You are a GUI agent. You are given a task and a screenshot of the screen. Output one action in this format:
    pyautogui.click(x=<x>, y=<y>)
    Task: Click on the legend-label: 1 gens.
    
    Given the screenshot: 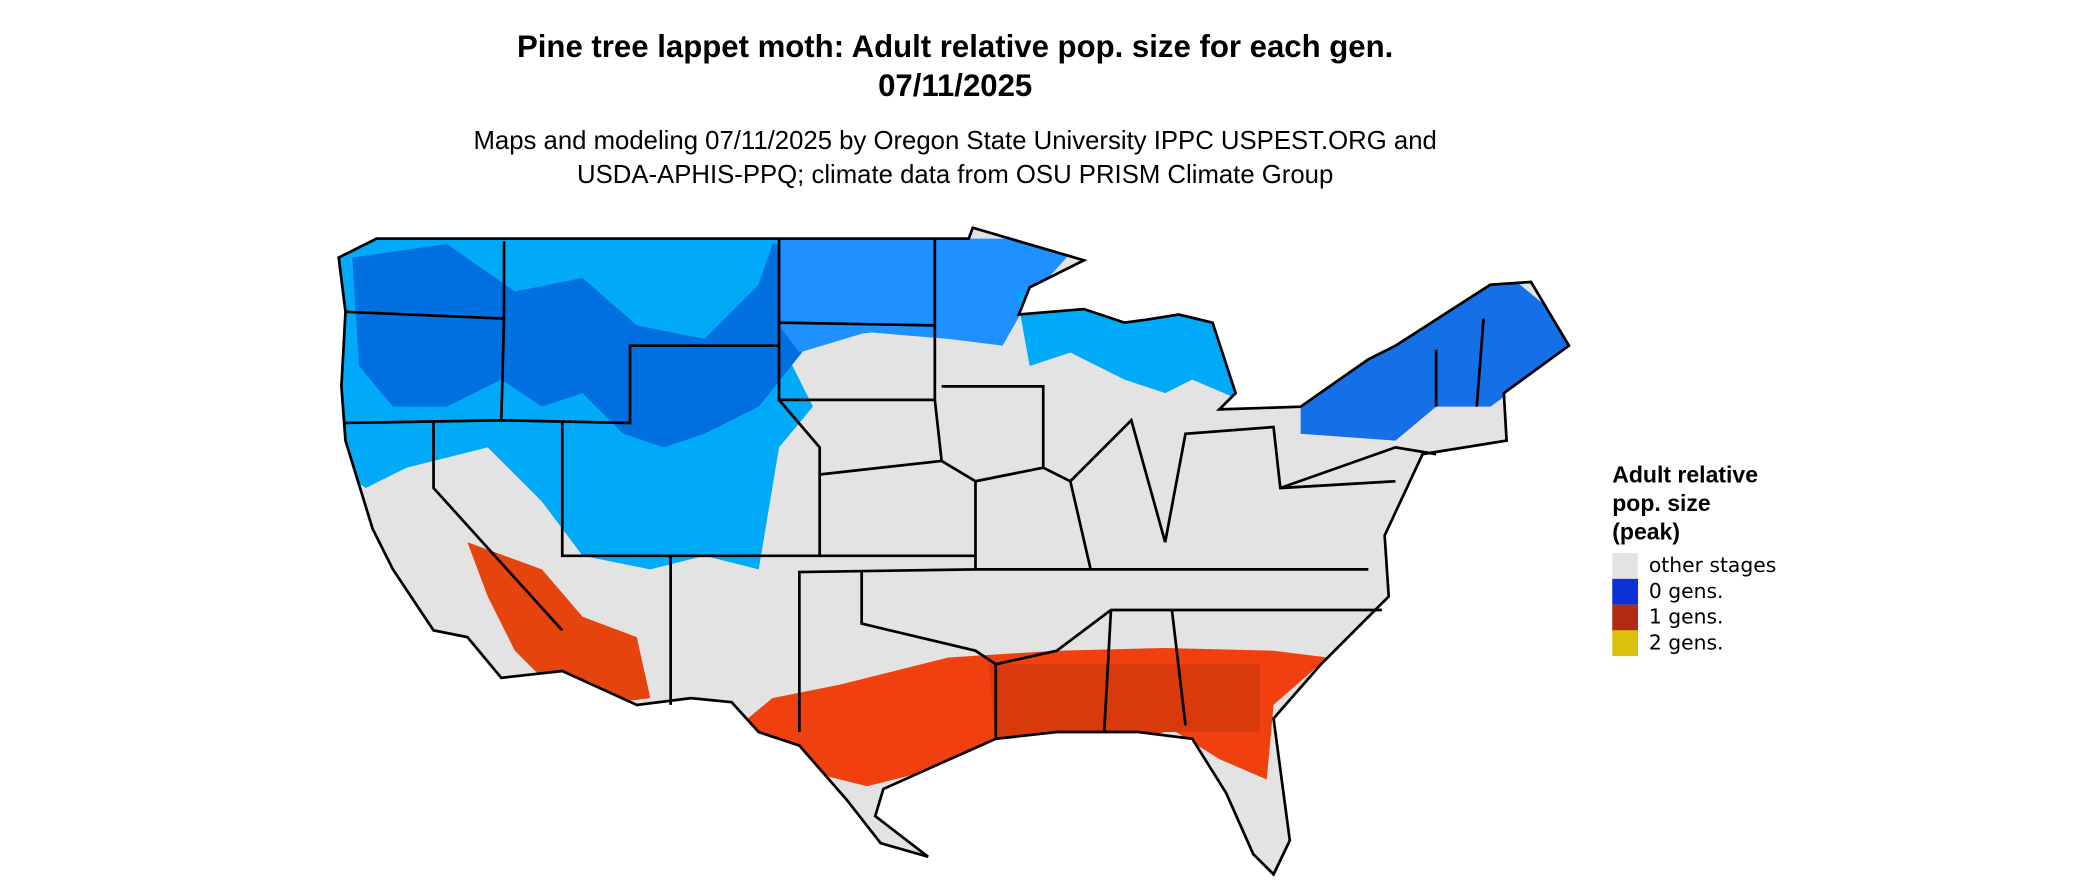 What is the action you would take?
    pyautogui.click(x=1686, y=617)
    